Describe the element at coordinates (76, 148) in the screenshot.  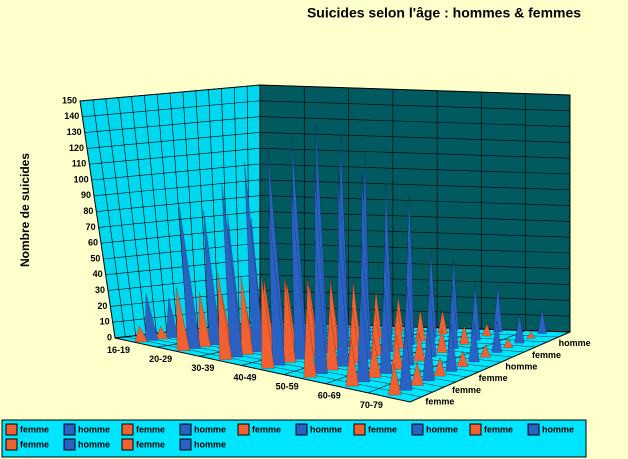
I see `y-tick-label: 120` at that location.